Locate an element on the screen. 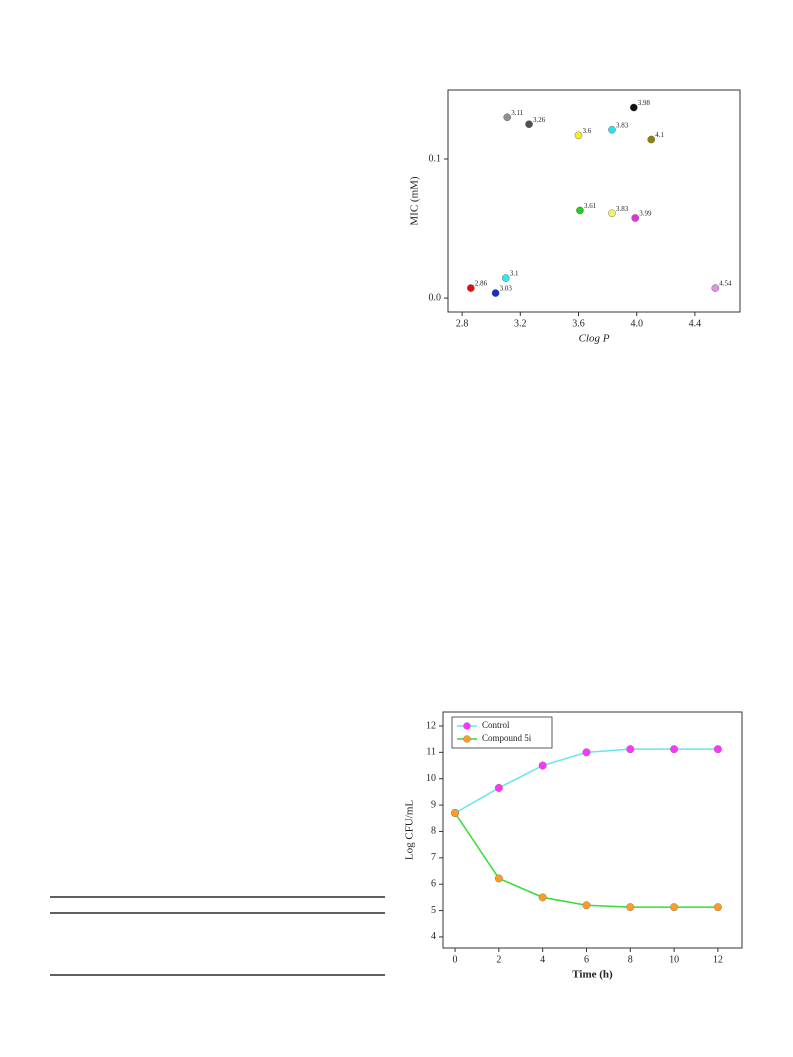 The image size is (793, 1057). x-axis-label: Time (h) is located at coordinates (592, 975).